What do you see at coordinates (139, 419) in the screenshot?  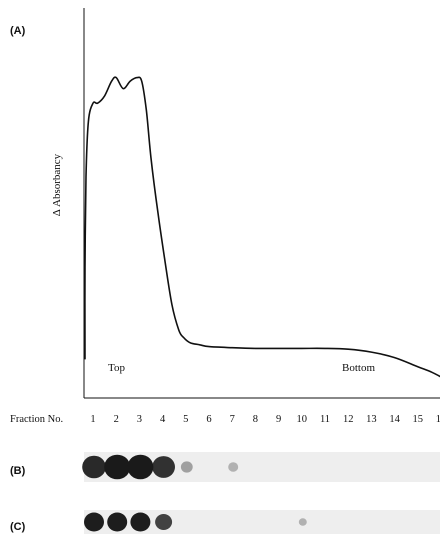 I see `fraction-tick-3: 3` at bounding box center [139, 419].